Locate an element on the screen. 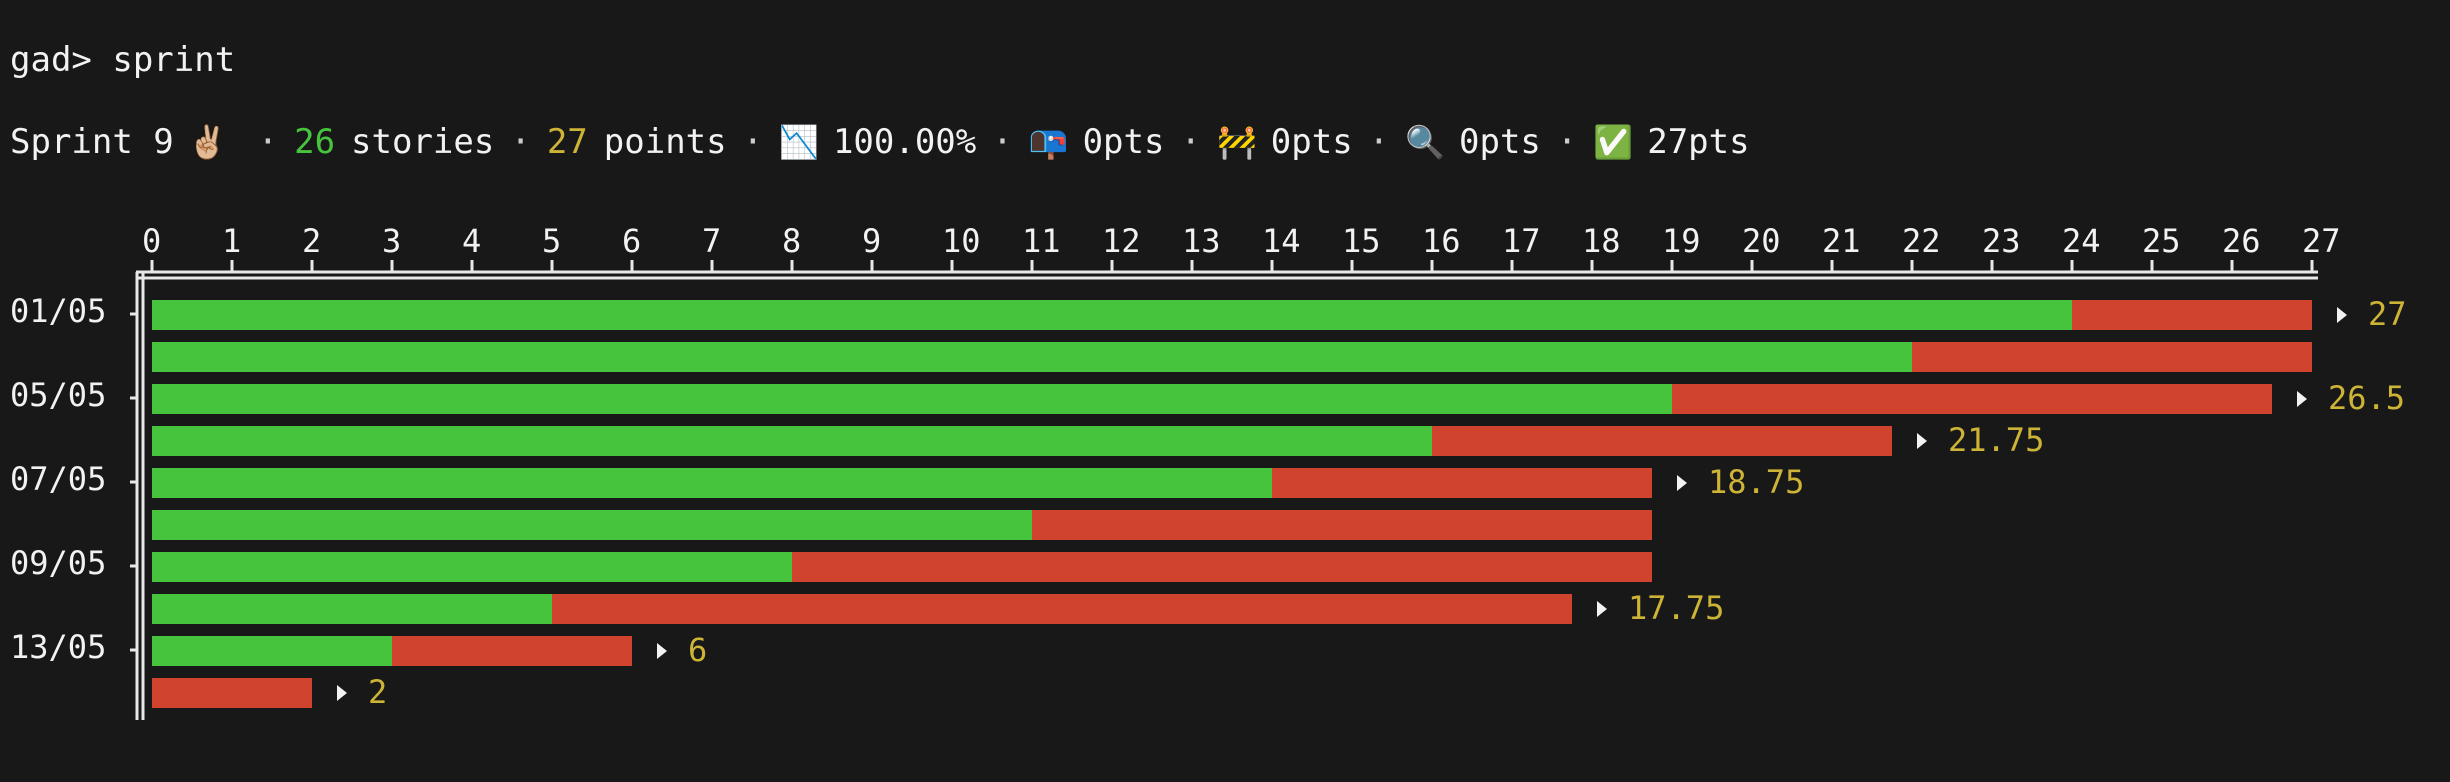 The height and width of the screenshot is (782, 2450). x-tick-label: 1 is located at coordinates (231, 241).